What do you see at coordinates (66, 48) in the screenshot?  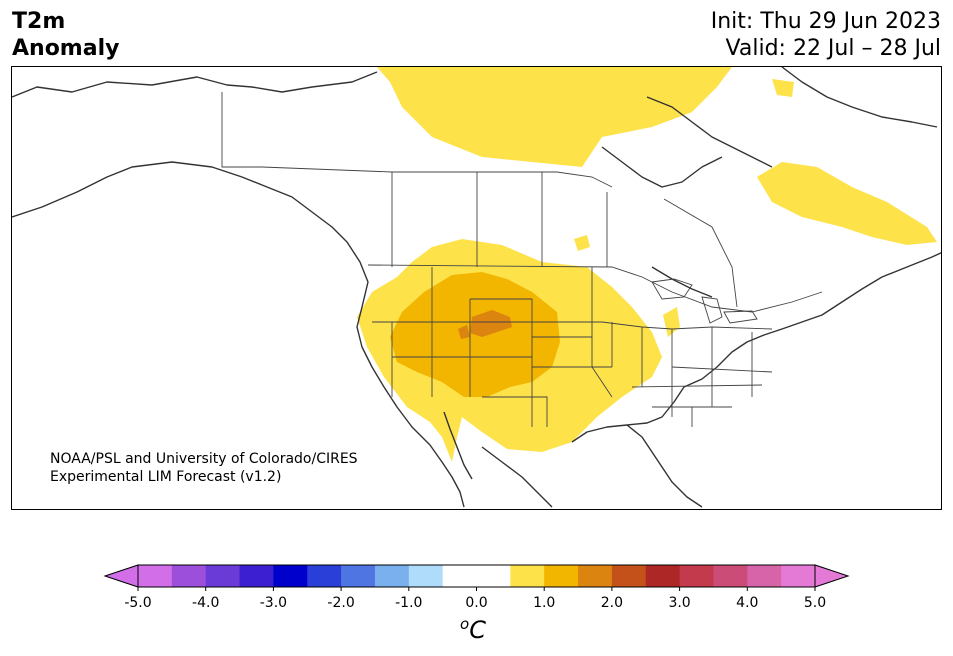 I see `title-line-2: Anomaly` at bounding box center [66, 48].